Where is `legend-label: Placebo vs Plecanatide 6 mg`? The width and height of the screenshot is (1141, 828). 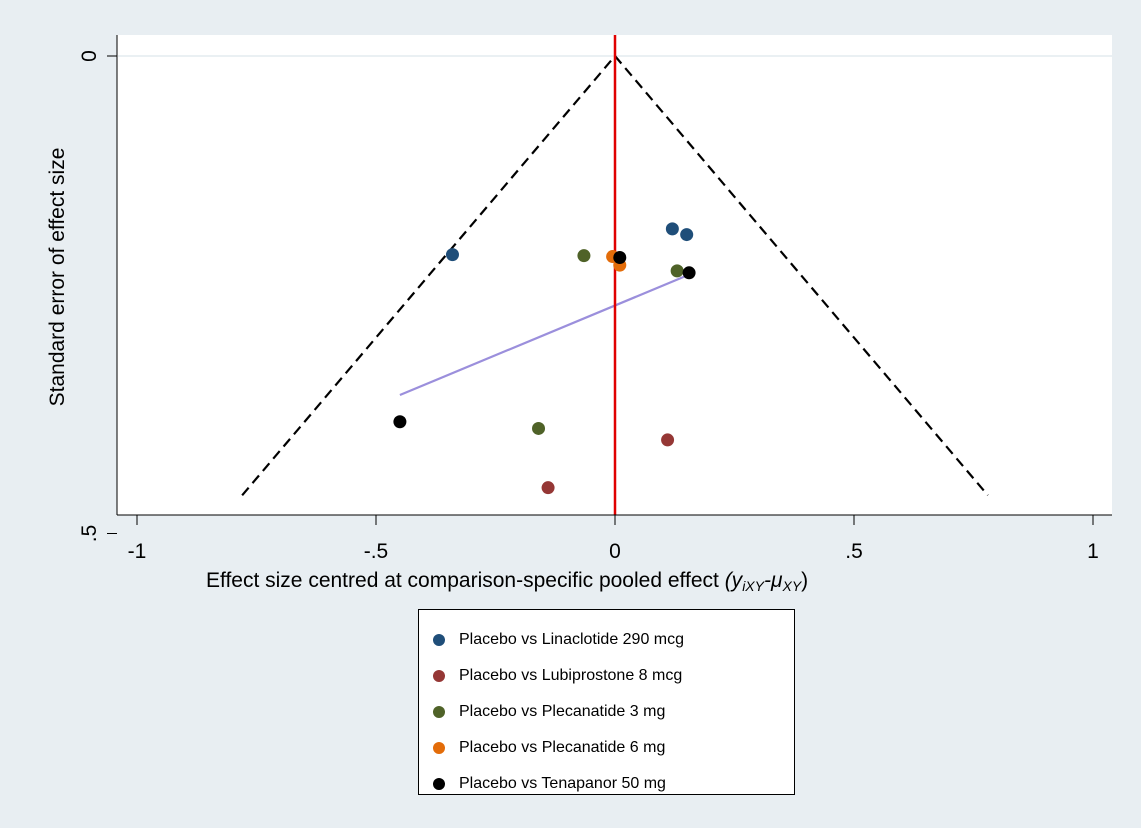
legend-label: Placebo vs Plecanatide 6 mg is located at coordinates (562, 747).